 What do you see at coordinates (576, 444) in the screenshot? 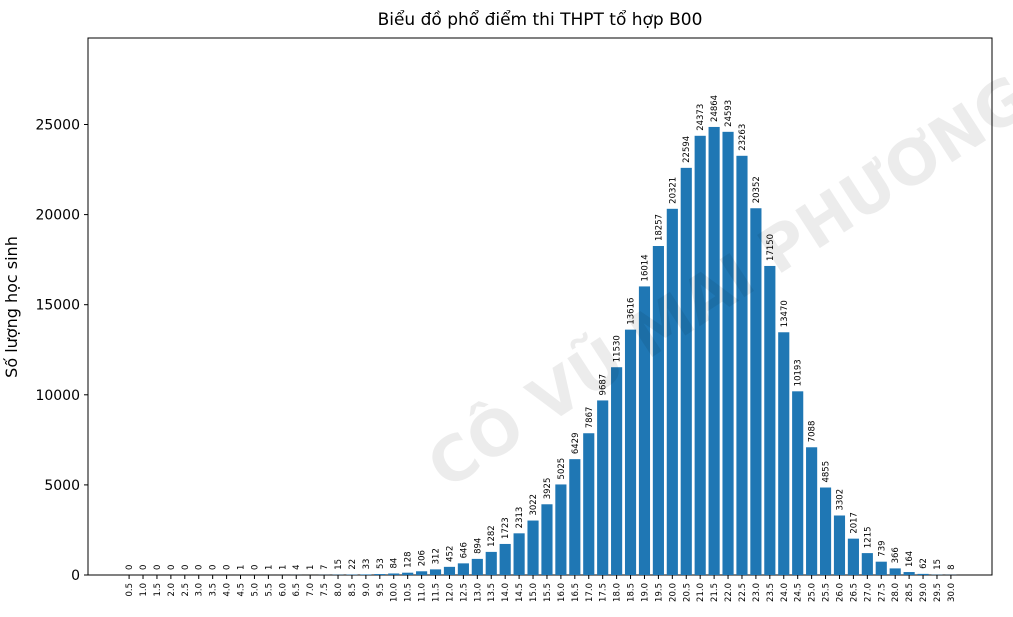
I see `bar-value-label: 6429` at bounding box center [576, 444].